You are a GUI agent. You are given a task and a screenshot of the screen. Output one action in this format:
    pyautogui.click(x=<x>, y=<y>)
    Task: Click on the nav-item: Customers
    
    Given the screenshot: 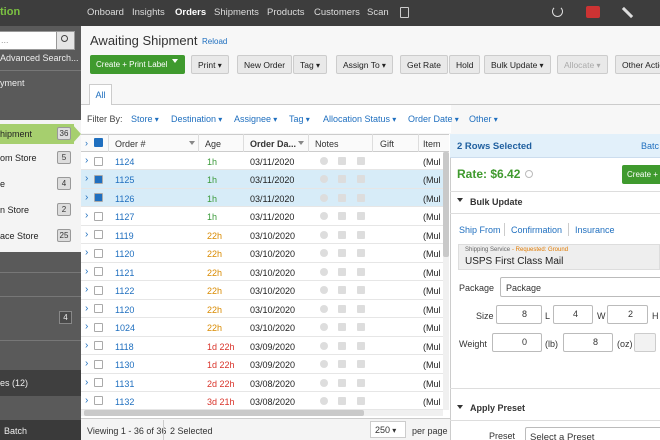 What is the action you would take?
    pyautogui.click(x=337, y=12)
    